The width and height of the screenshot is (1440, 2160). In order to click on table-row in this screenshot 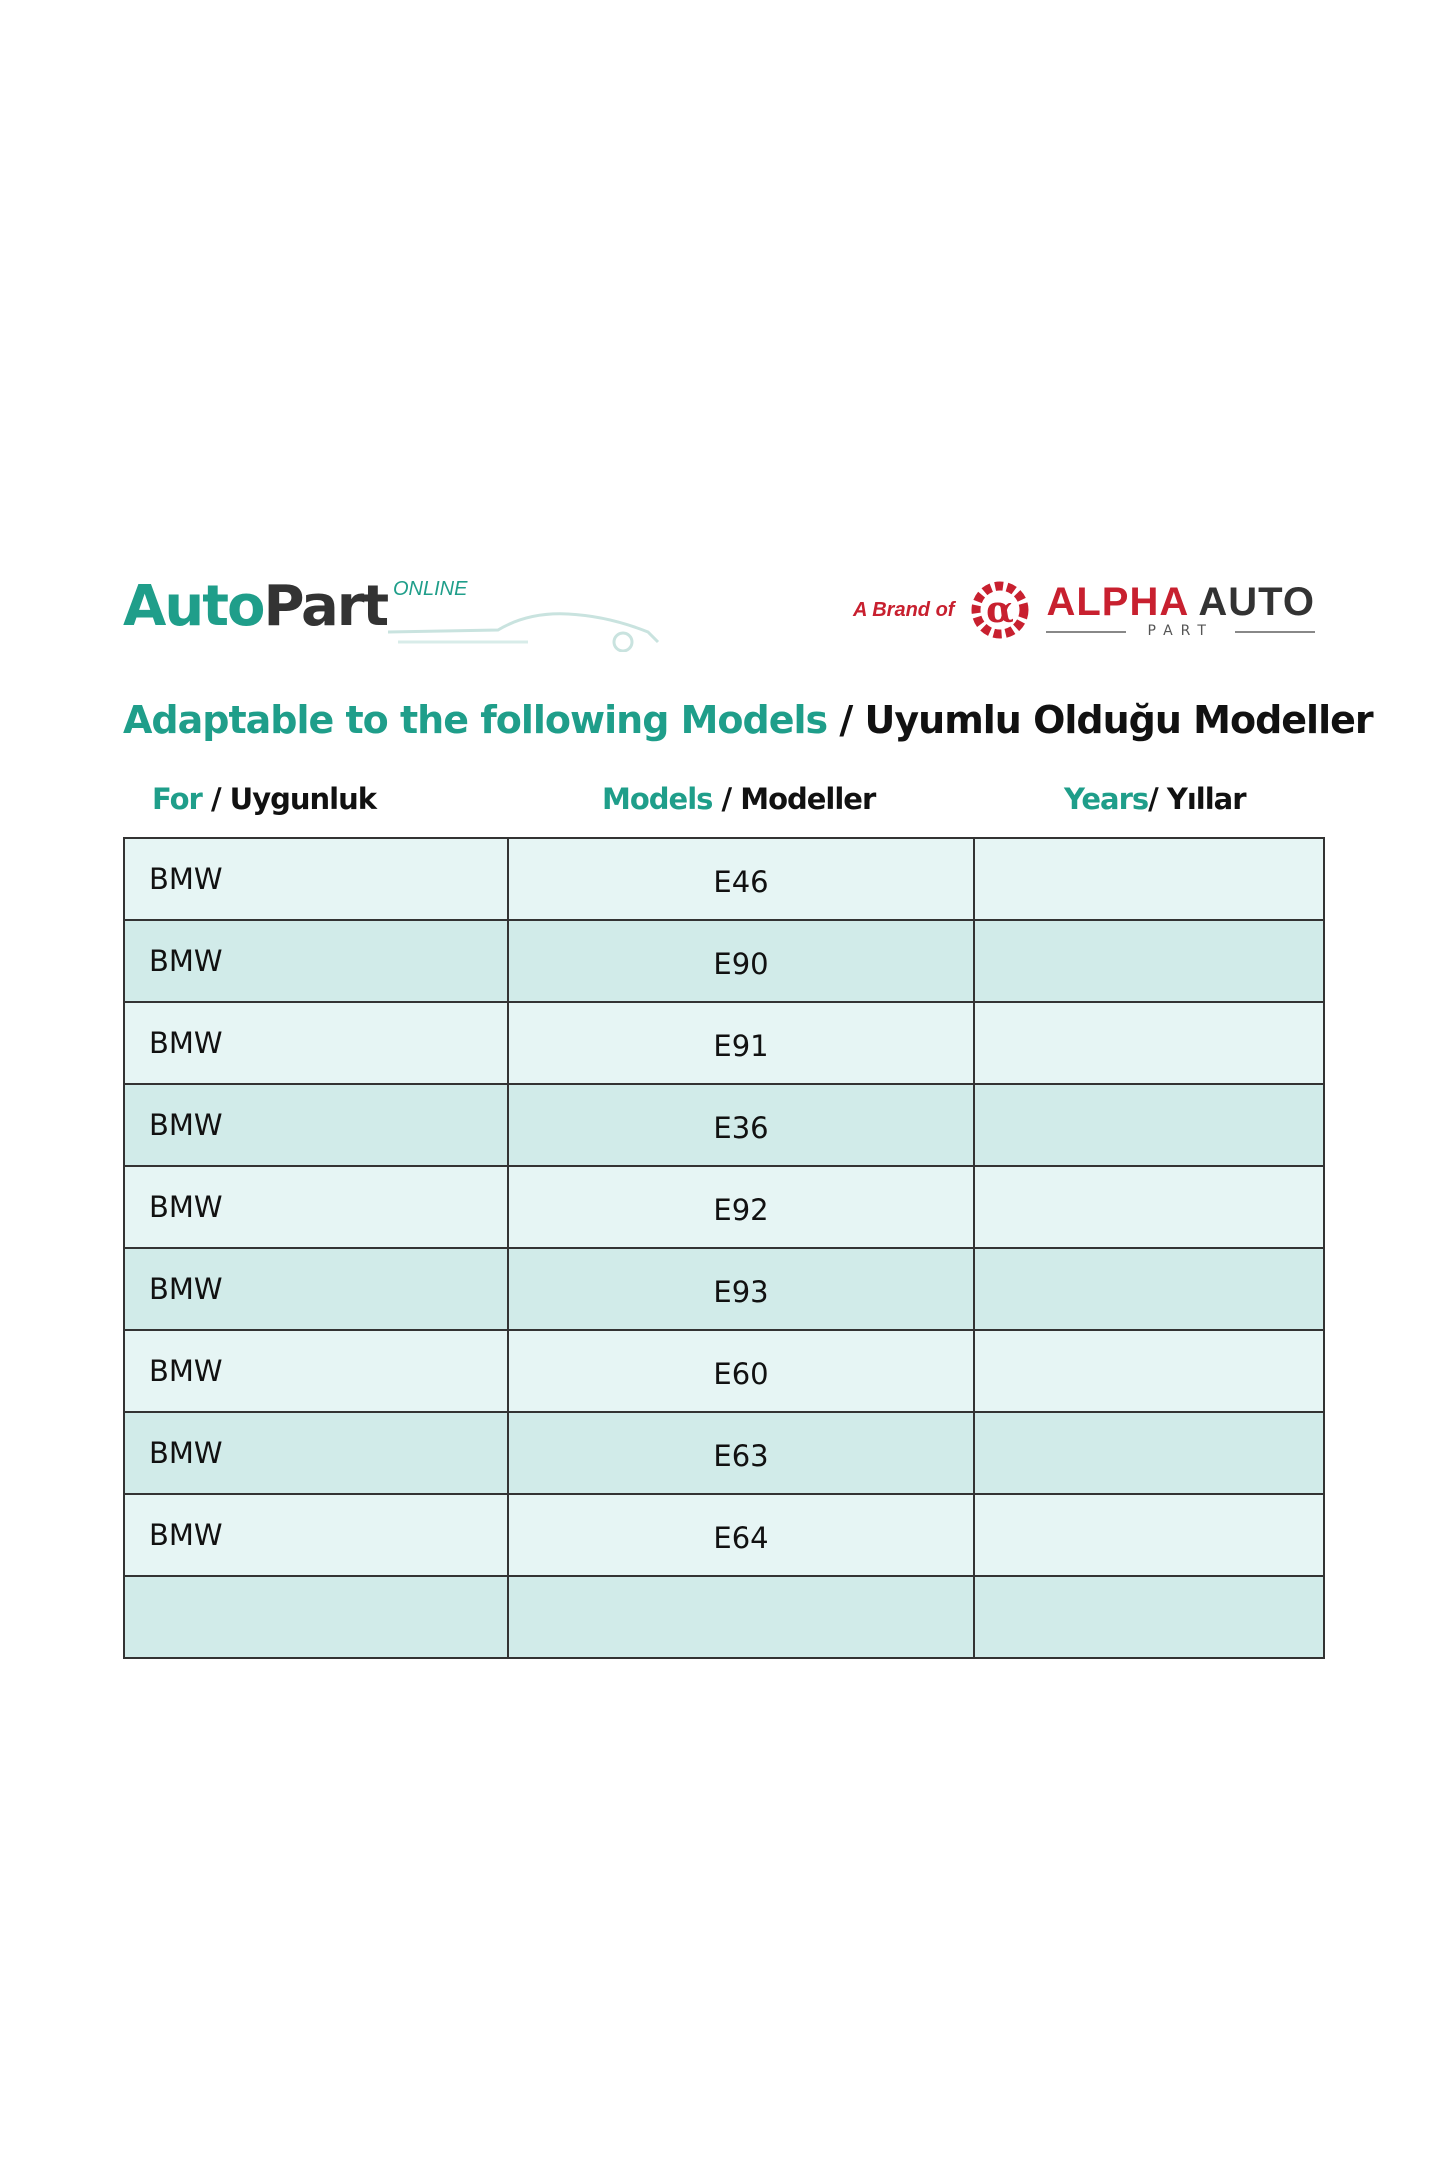, I will do `click(724, 1617)`.